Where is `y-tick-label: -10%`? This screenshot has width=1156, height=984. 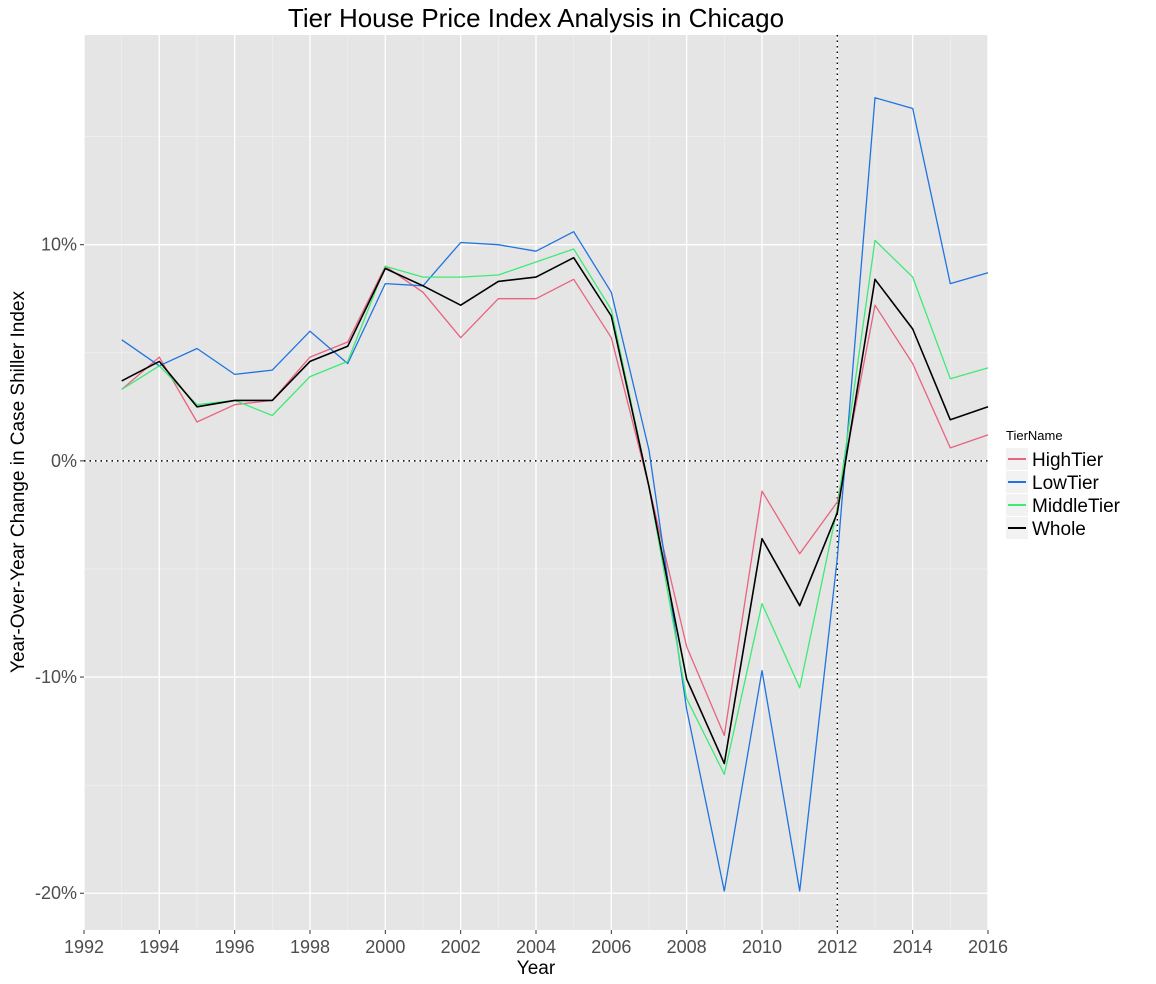 y-tick-label: -10% is located at coordinates (56, 677).